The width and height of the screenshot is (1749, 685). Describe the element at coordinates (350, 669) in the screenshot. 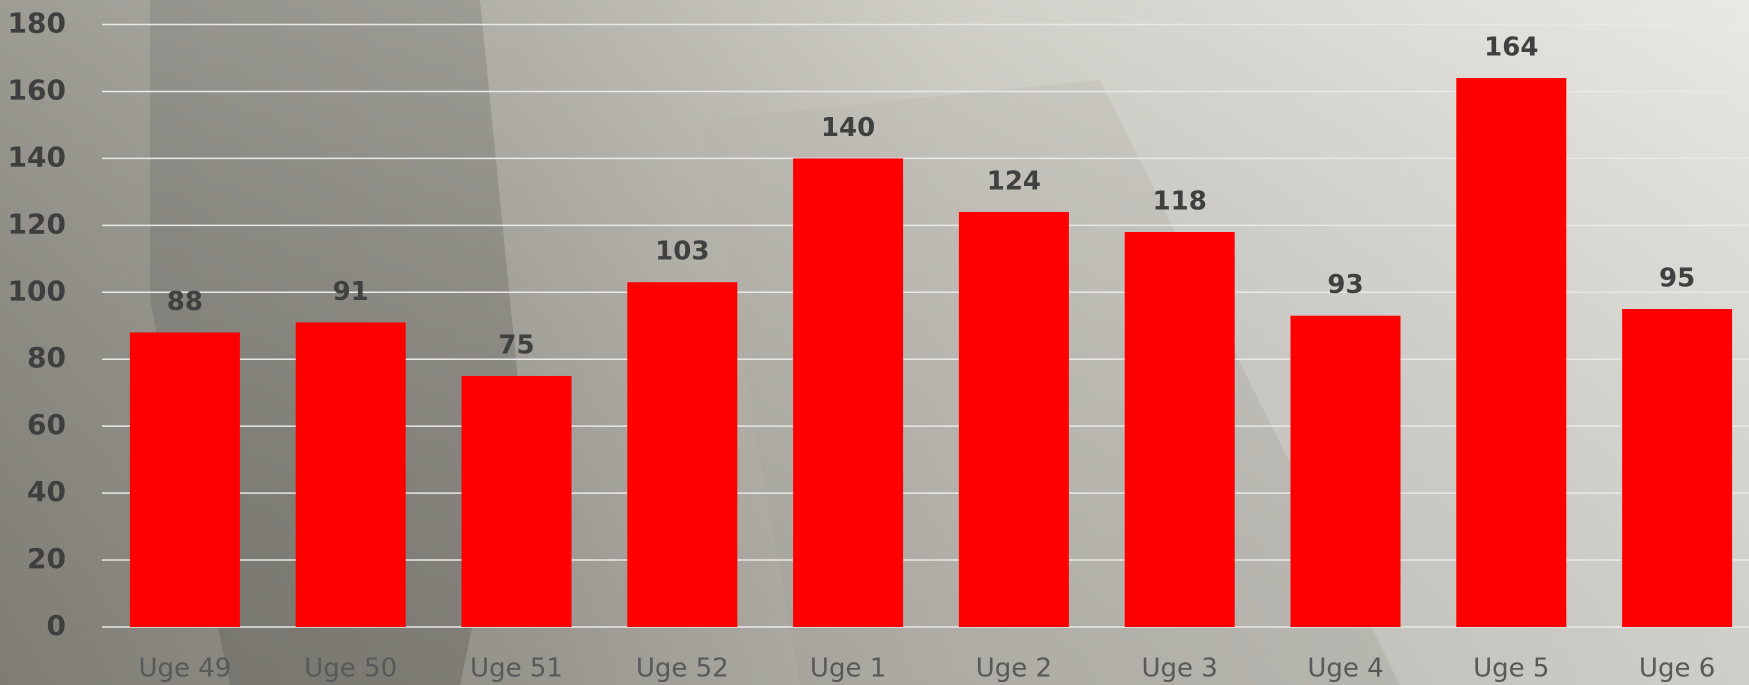

I see `x-tick-label: Uge 50` at that location.